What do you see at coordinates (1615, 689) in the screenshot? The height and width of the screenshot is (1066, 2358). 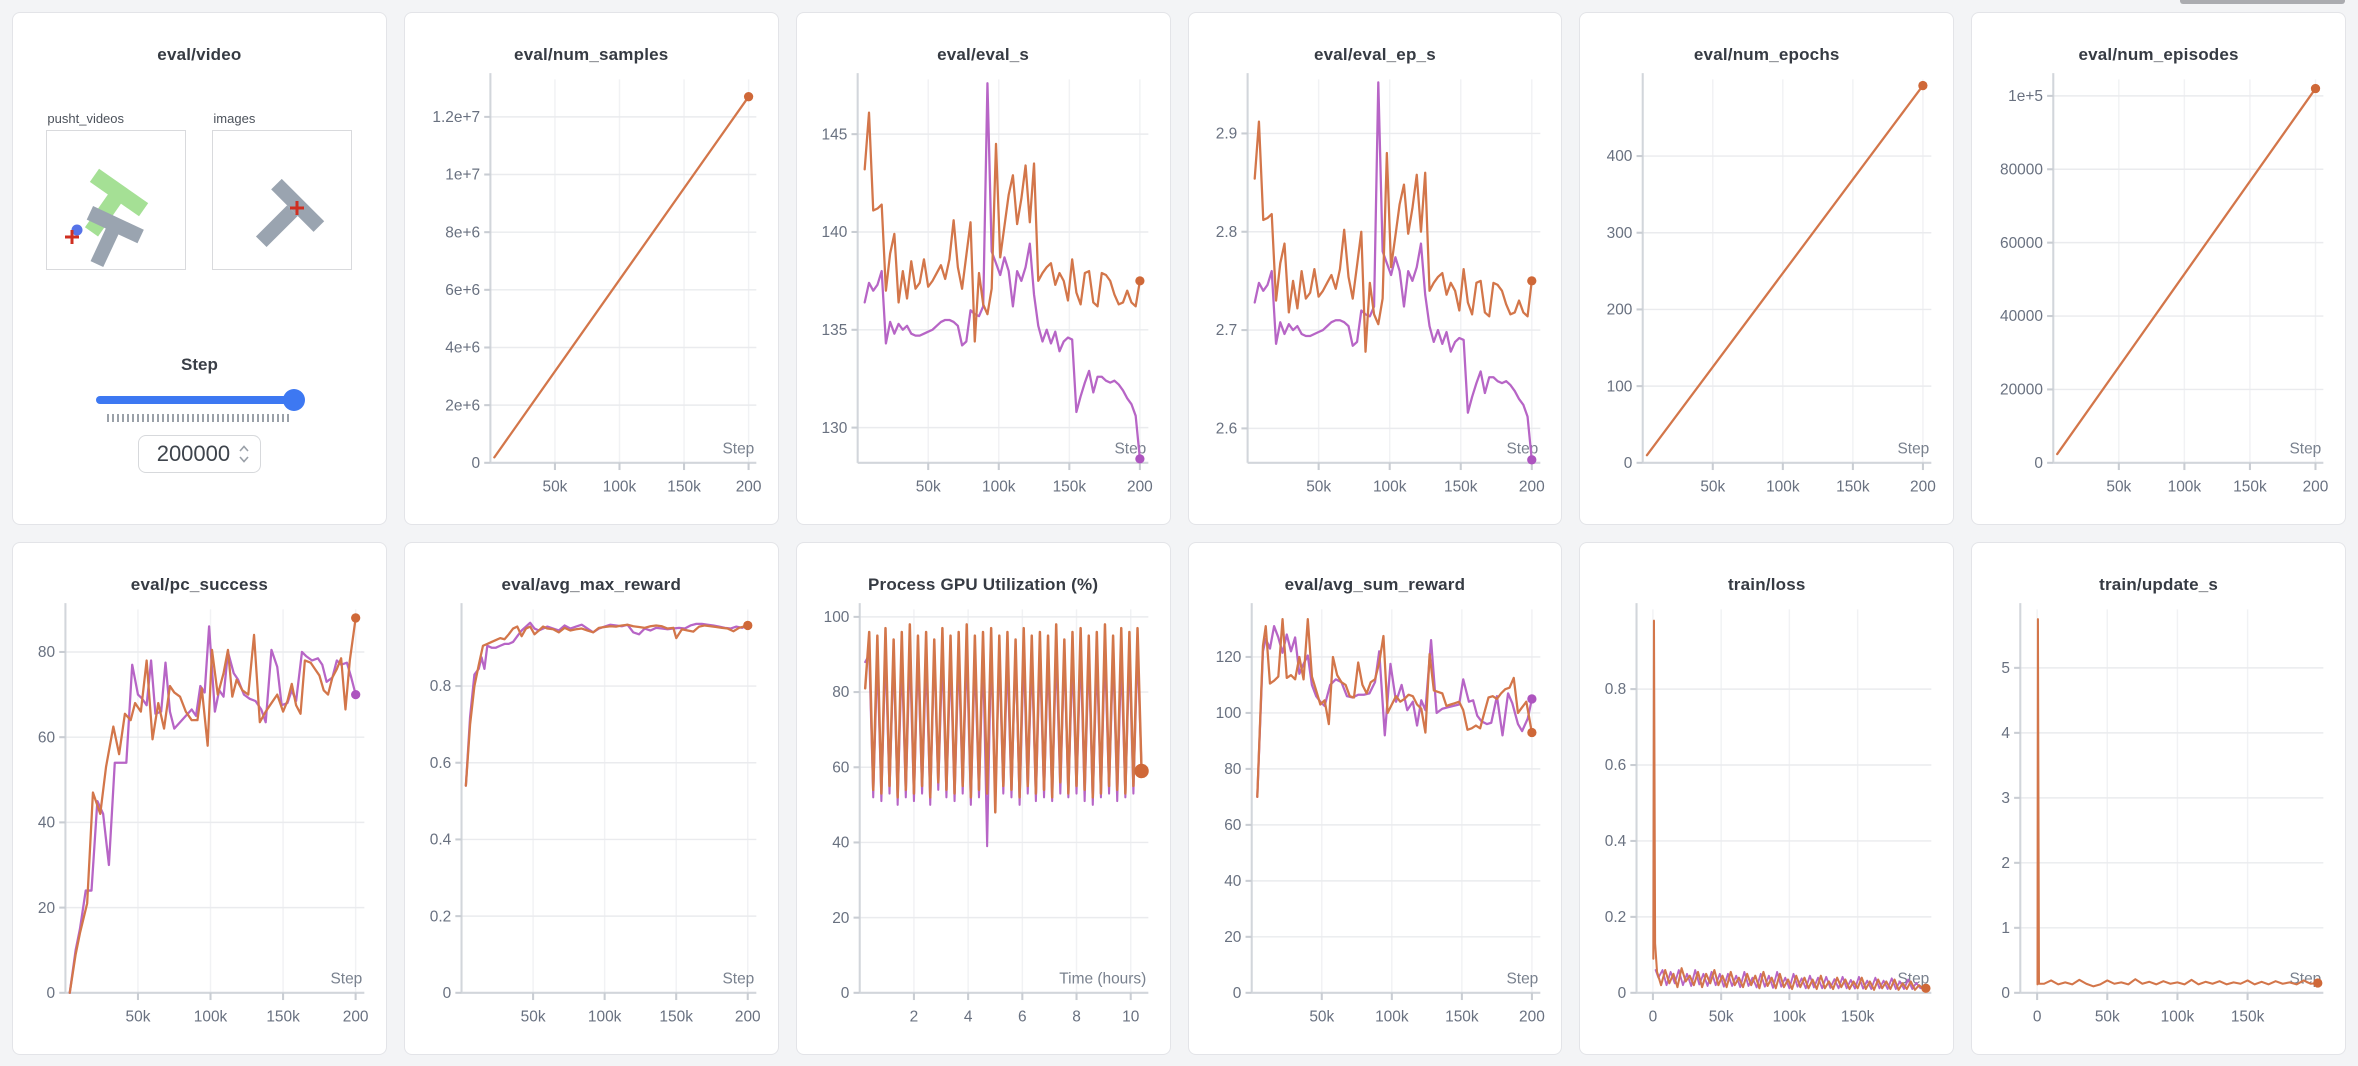 I see `svg-text: 0.8` at bounding box center [1615, 689].